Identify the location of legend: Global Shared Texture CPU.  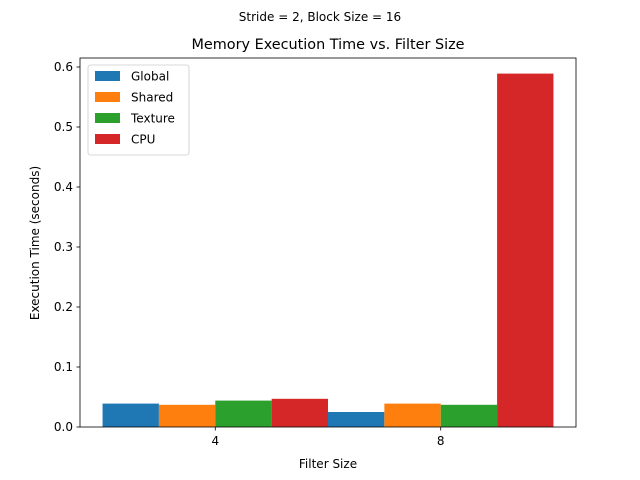
(138, 110).